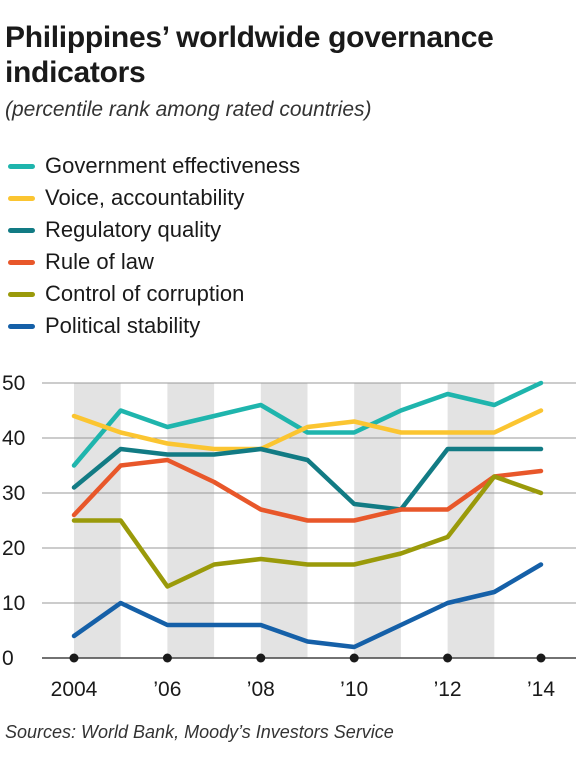  I want to click on x-tick-label: 2004, so click(74, 689).